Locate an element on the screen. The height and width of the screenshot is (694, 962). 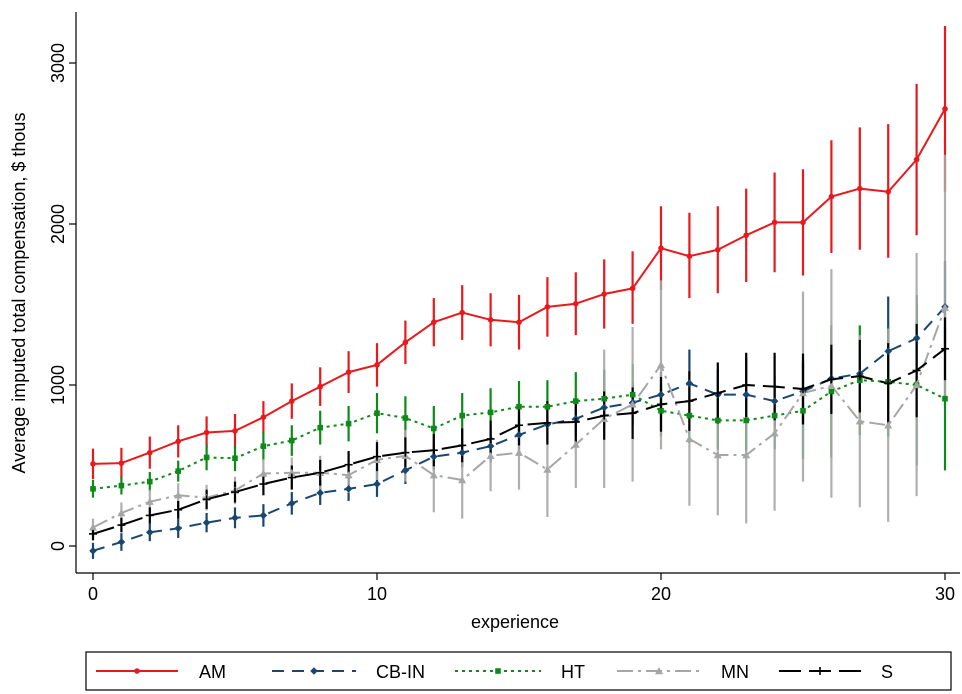
legend-marker-s is located at coordinates (820, 671).